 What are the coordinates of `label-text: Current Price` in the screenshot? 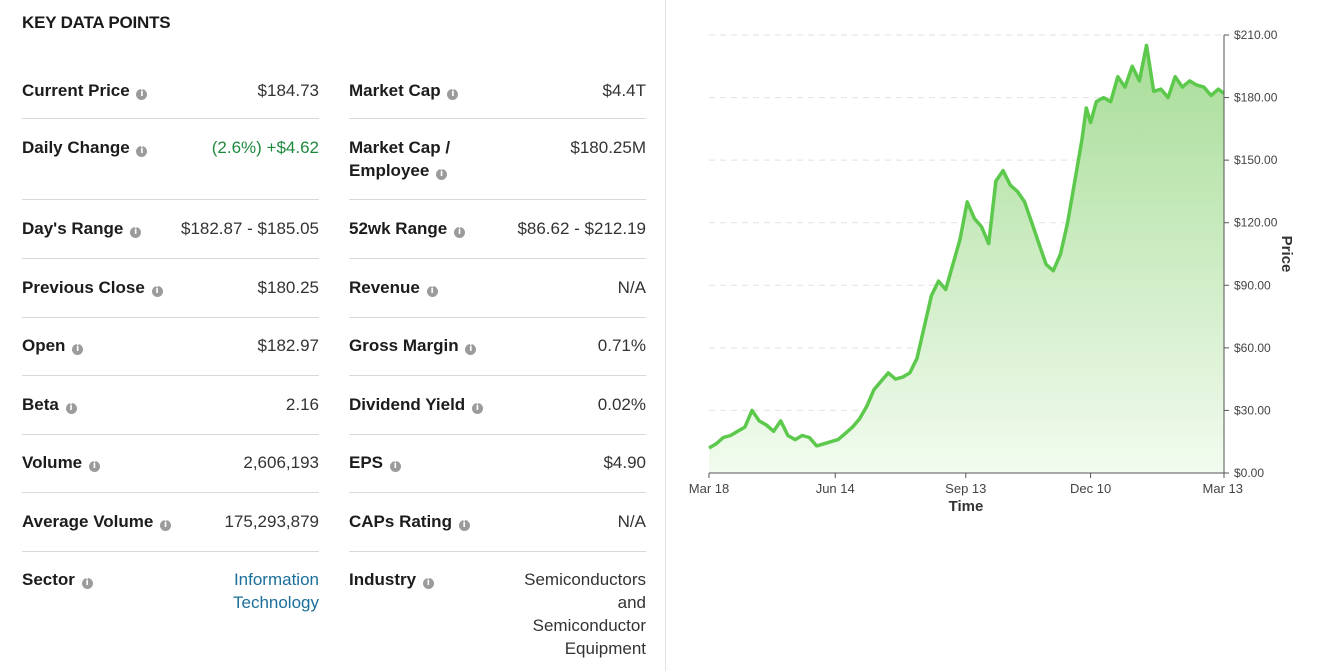 It's located at (76, 90).